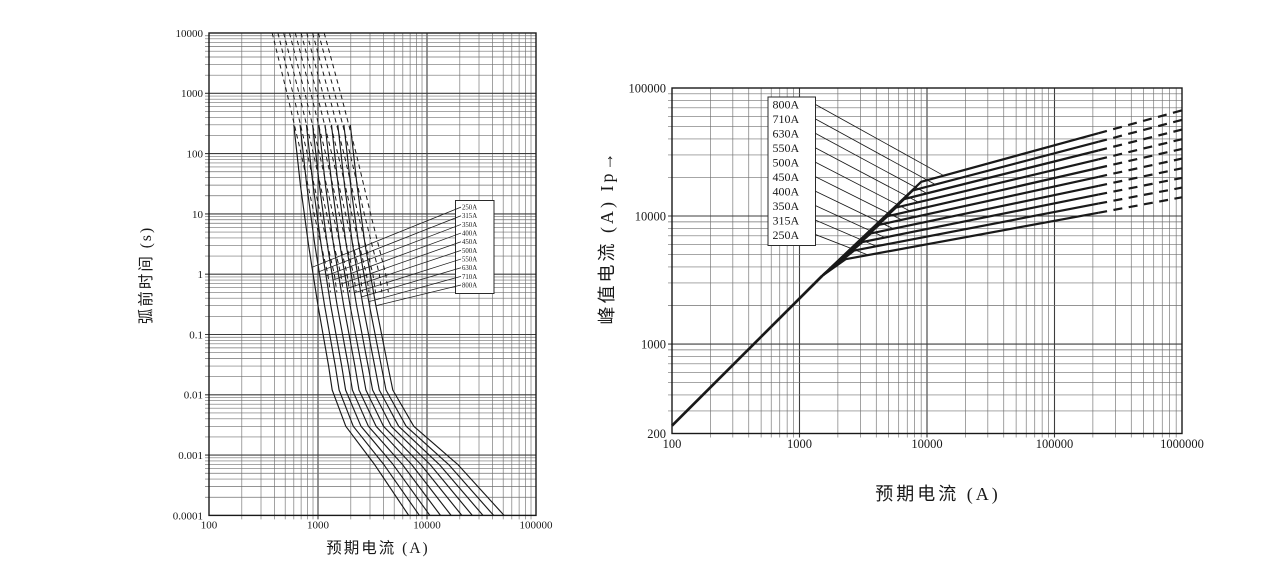 The width and height of the screenshot is (1287, 576). I want to click on curve-630A, so click(410, 320).